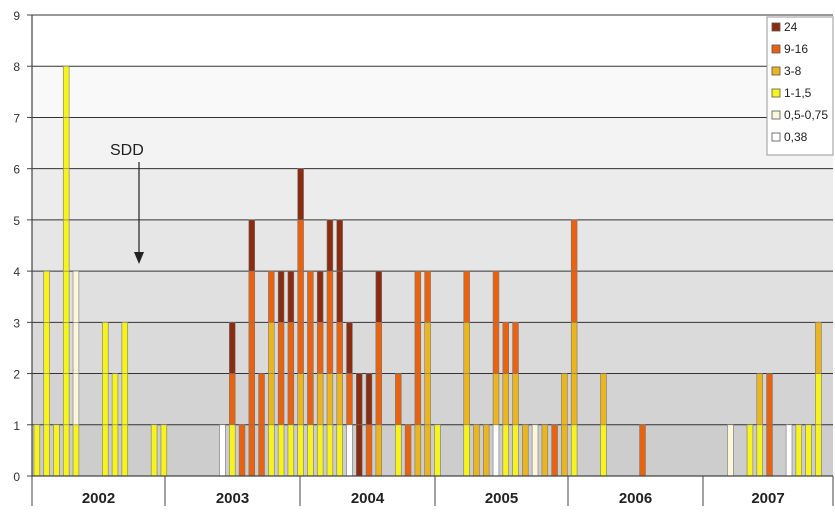 Image resolution: width=835 pixels, height=515 pixels. What do you see at coordinates (501, 498) in the screenshot?
I see `year-label: 2005` at bounding box center [501, 498].